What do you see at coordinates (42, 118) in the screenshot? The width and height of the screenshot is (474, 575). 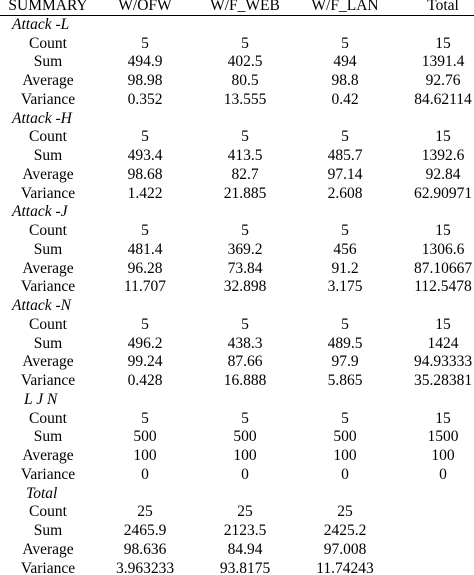 I see `group-title: Attack -H` at bounding box center [42, 118].